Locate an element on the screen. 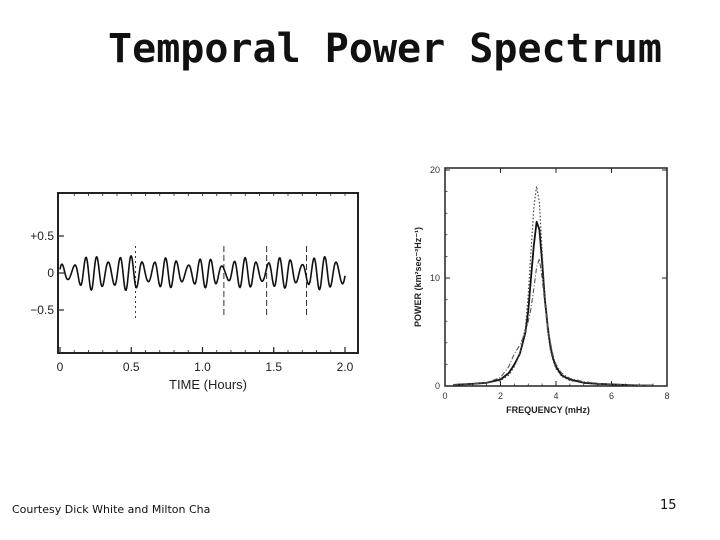 The height and width of the screenshot is (540, 720). y-tick-label: 20 is located at coordinates (435, 170).